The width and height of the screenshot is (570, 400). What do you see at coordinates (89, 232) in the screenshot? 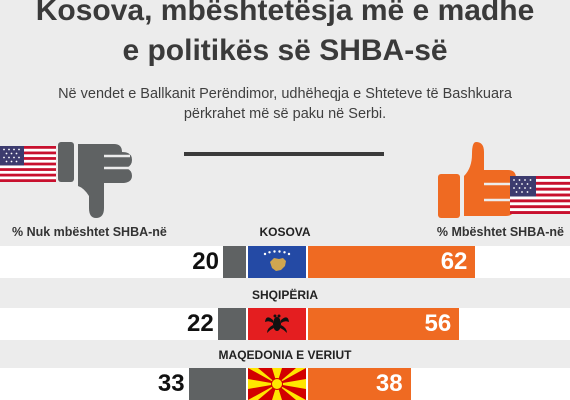
I see `left-column-label: % Nuk mbështet SHBA-në` at bounding box center [89, 232].